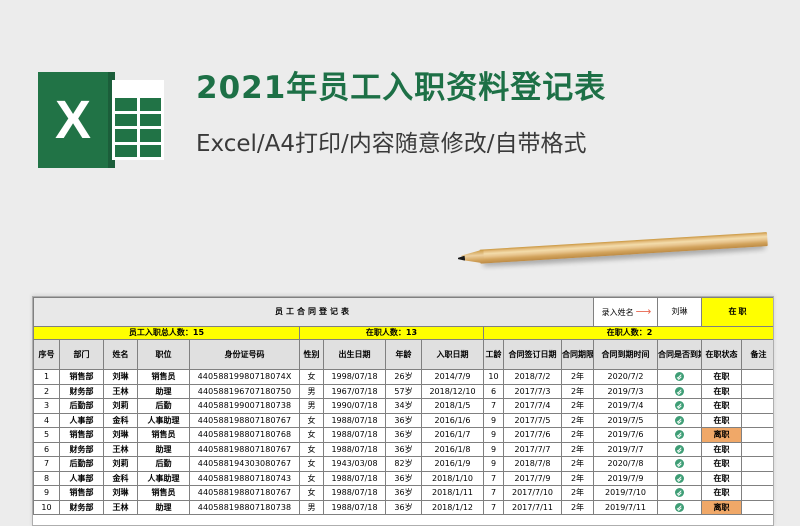  I want to click on col-contract-term: 合同期限, so click(577, 354).